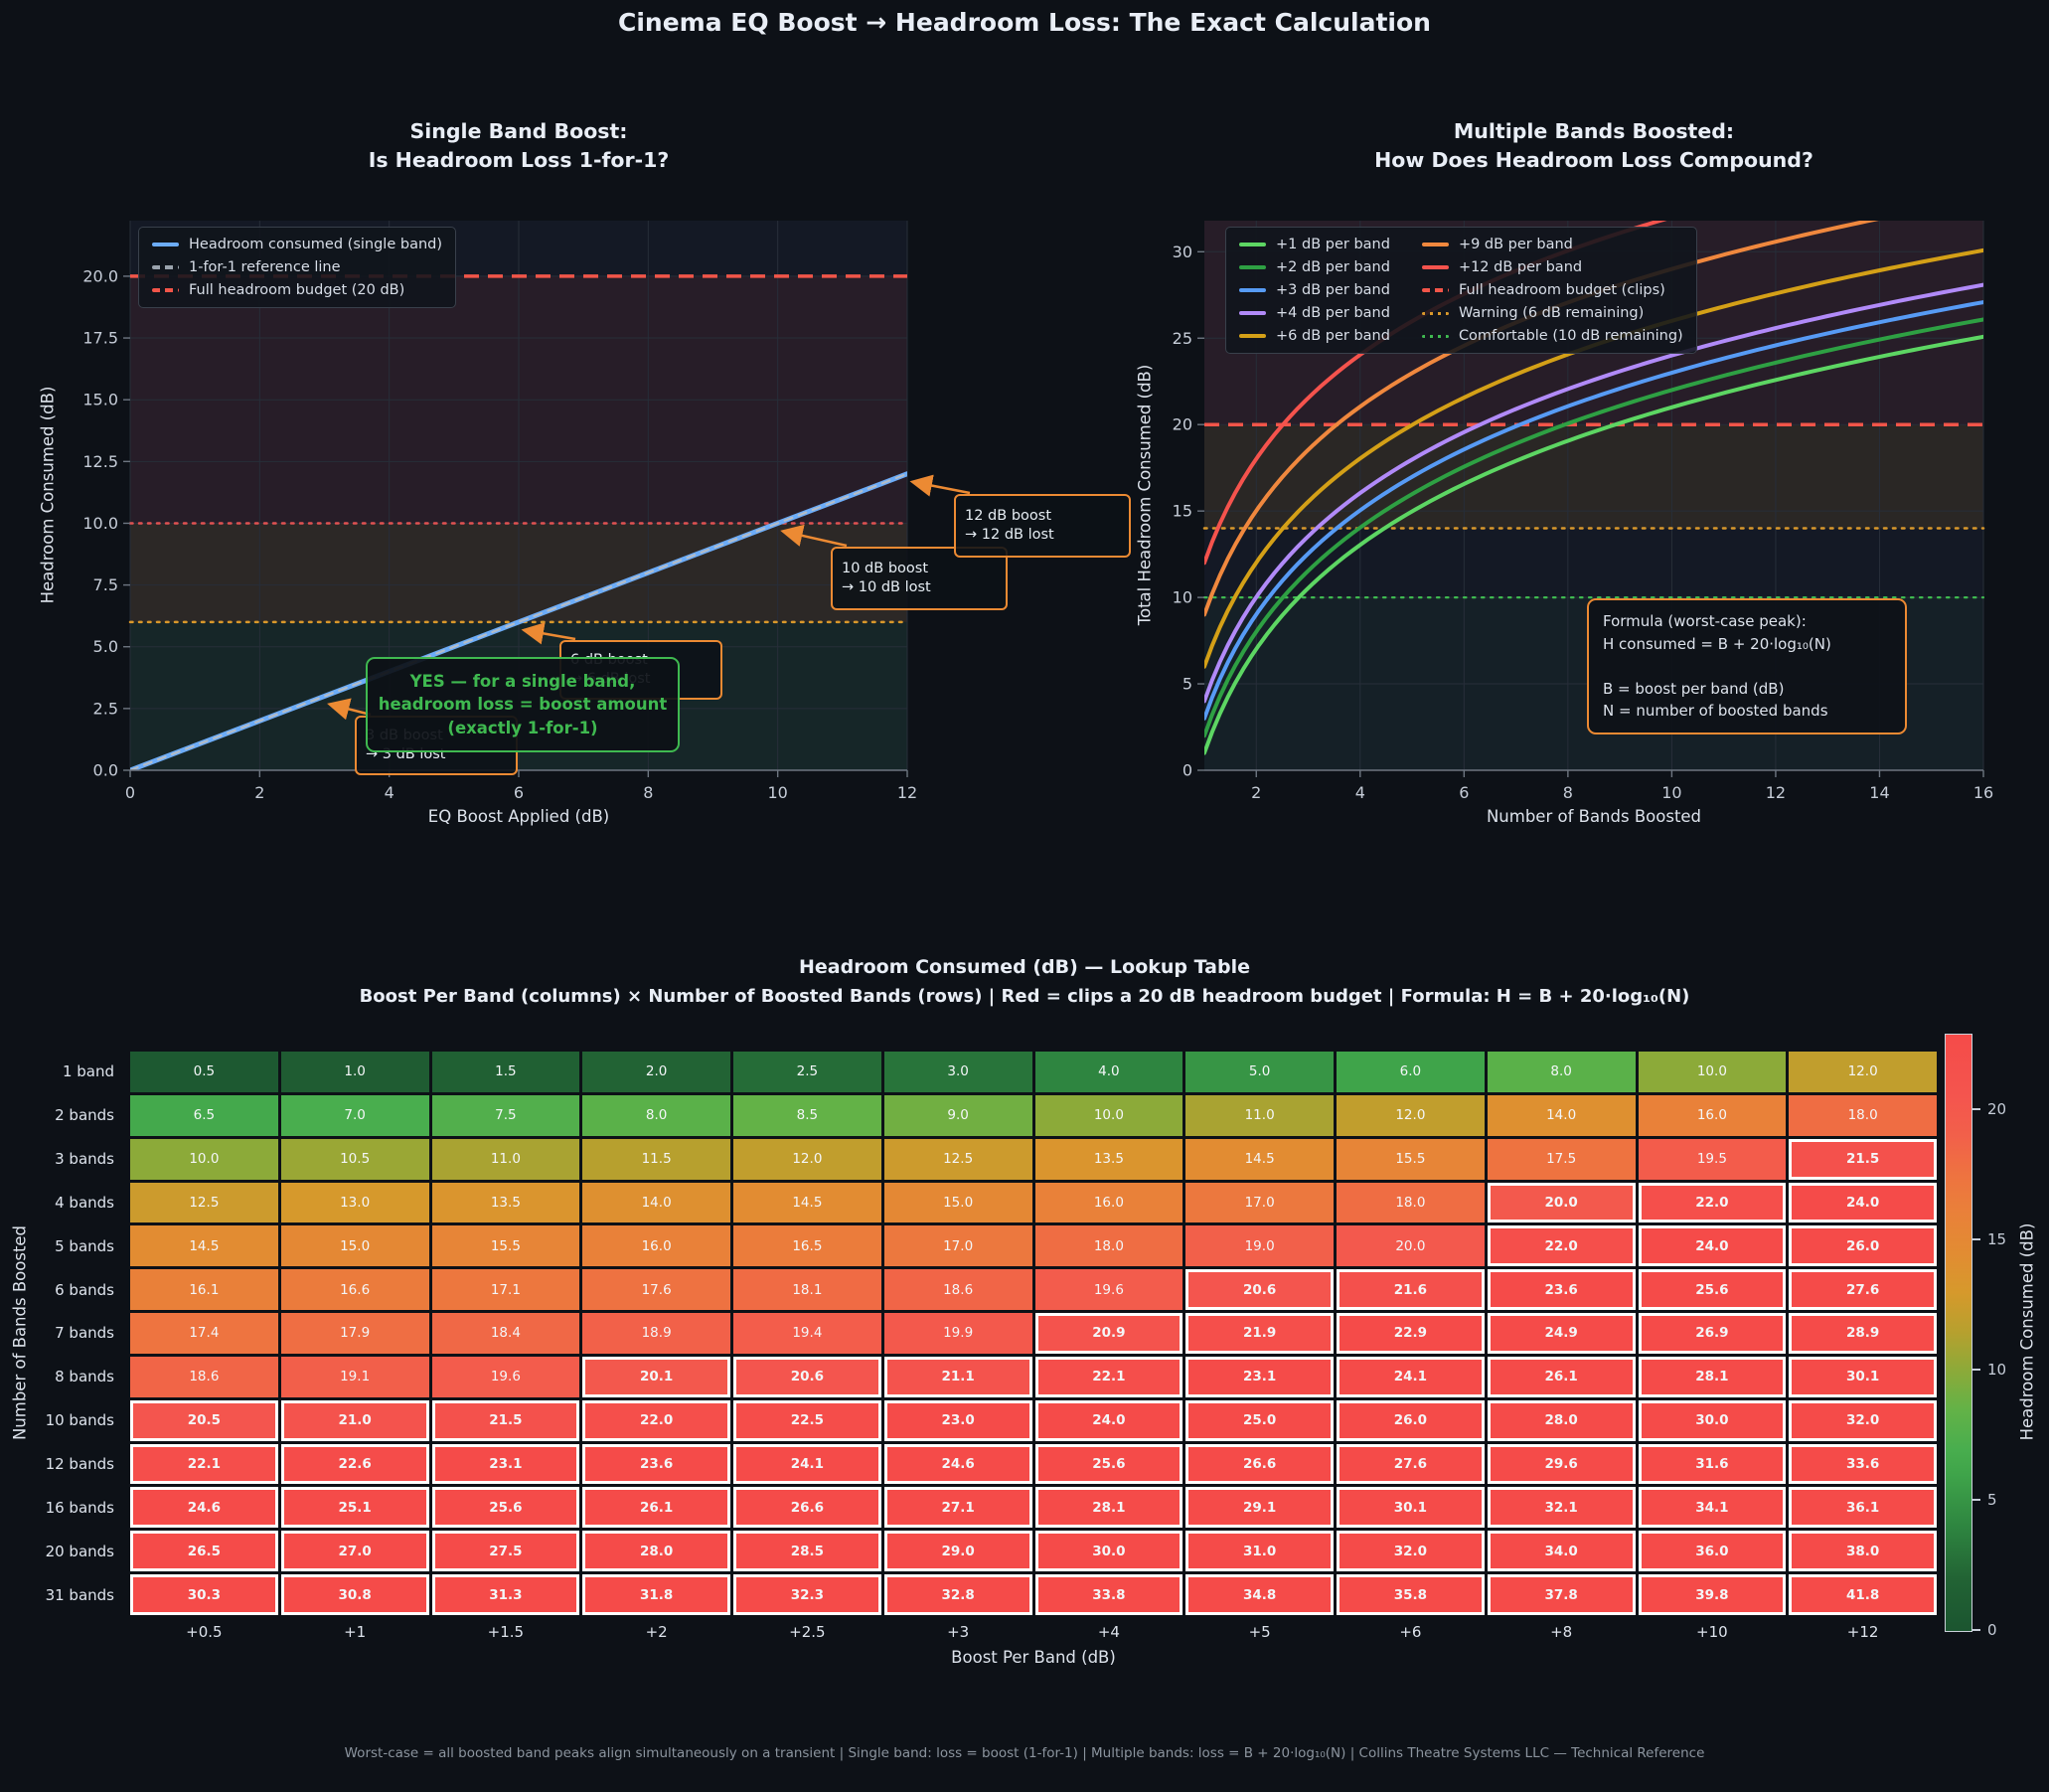 The height and width of the screenshot is (1792, 2049). What do you see at coordinates (1713, 1508) in the screenshot?
I see `heatmap-cell: 34.1` at bounding box center [1713, 1508].